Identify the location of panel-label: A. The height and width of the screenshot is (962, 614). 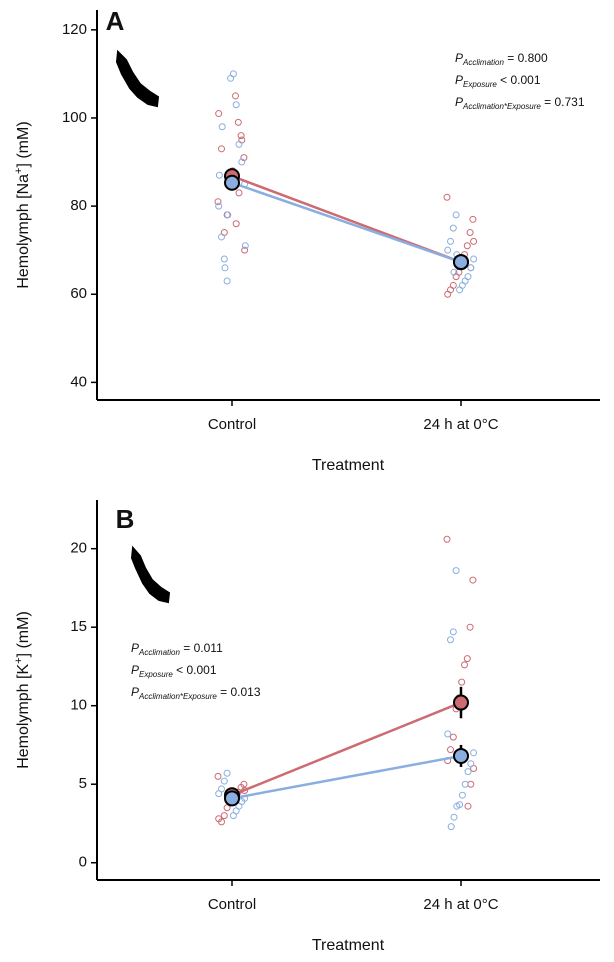
(115, 21).